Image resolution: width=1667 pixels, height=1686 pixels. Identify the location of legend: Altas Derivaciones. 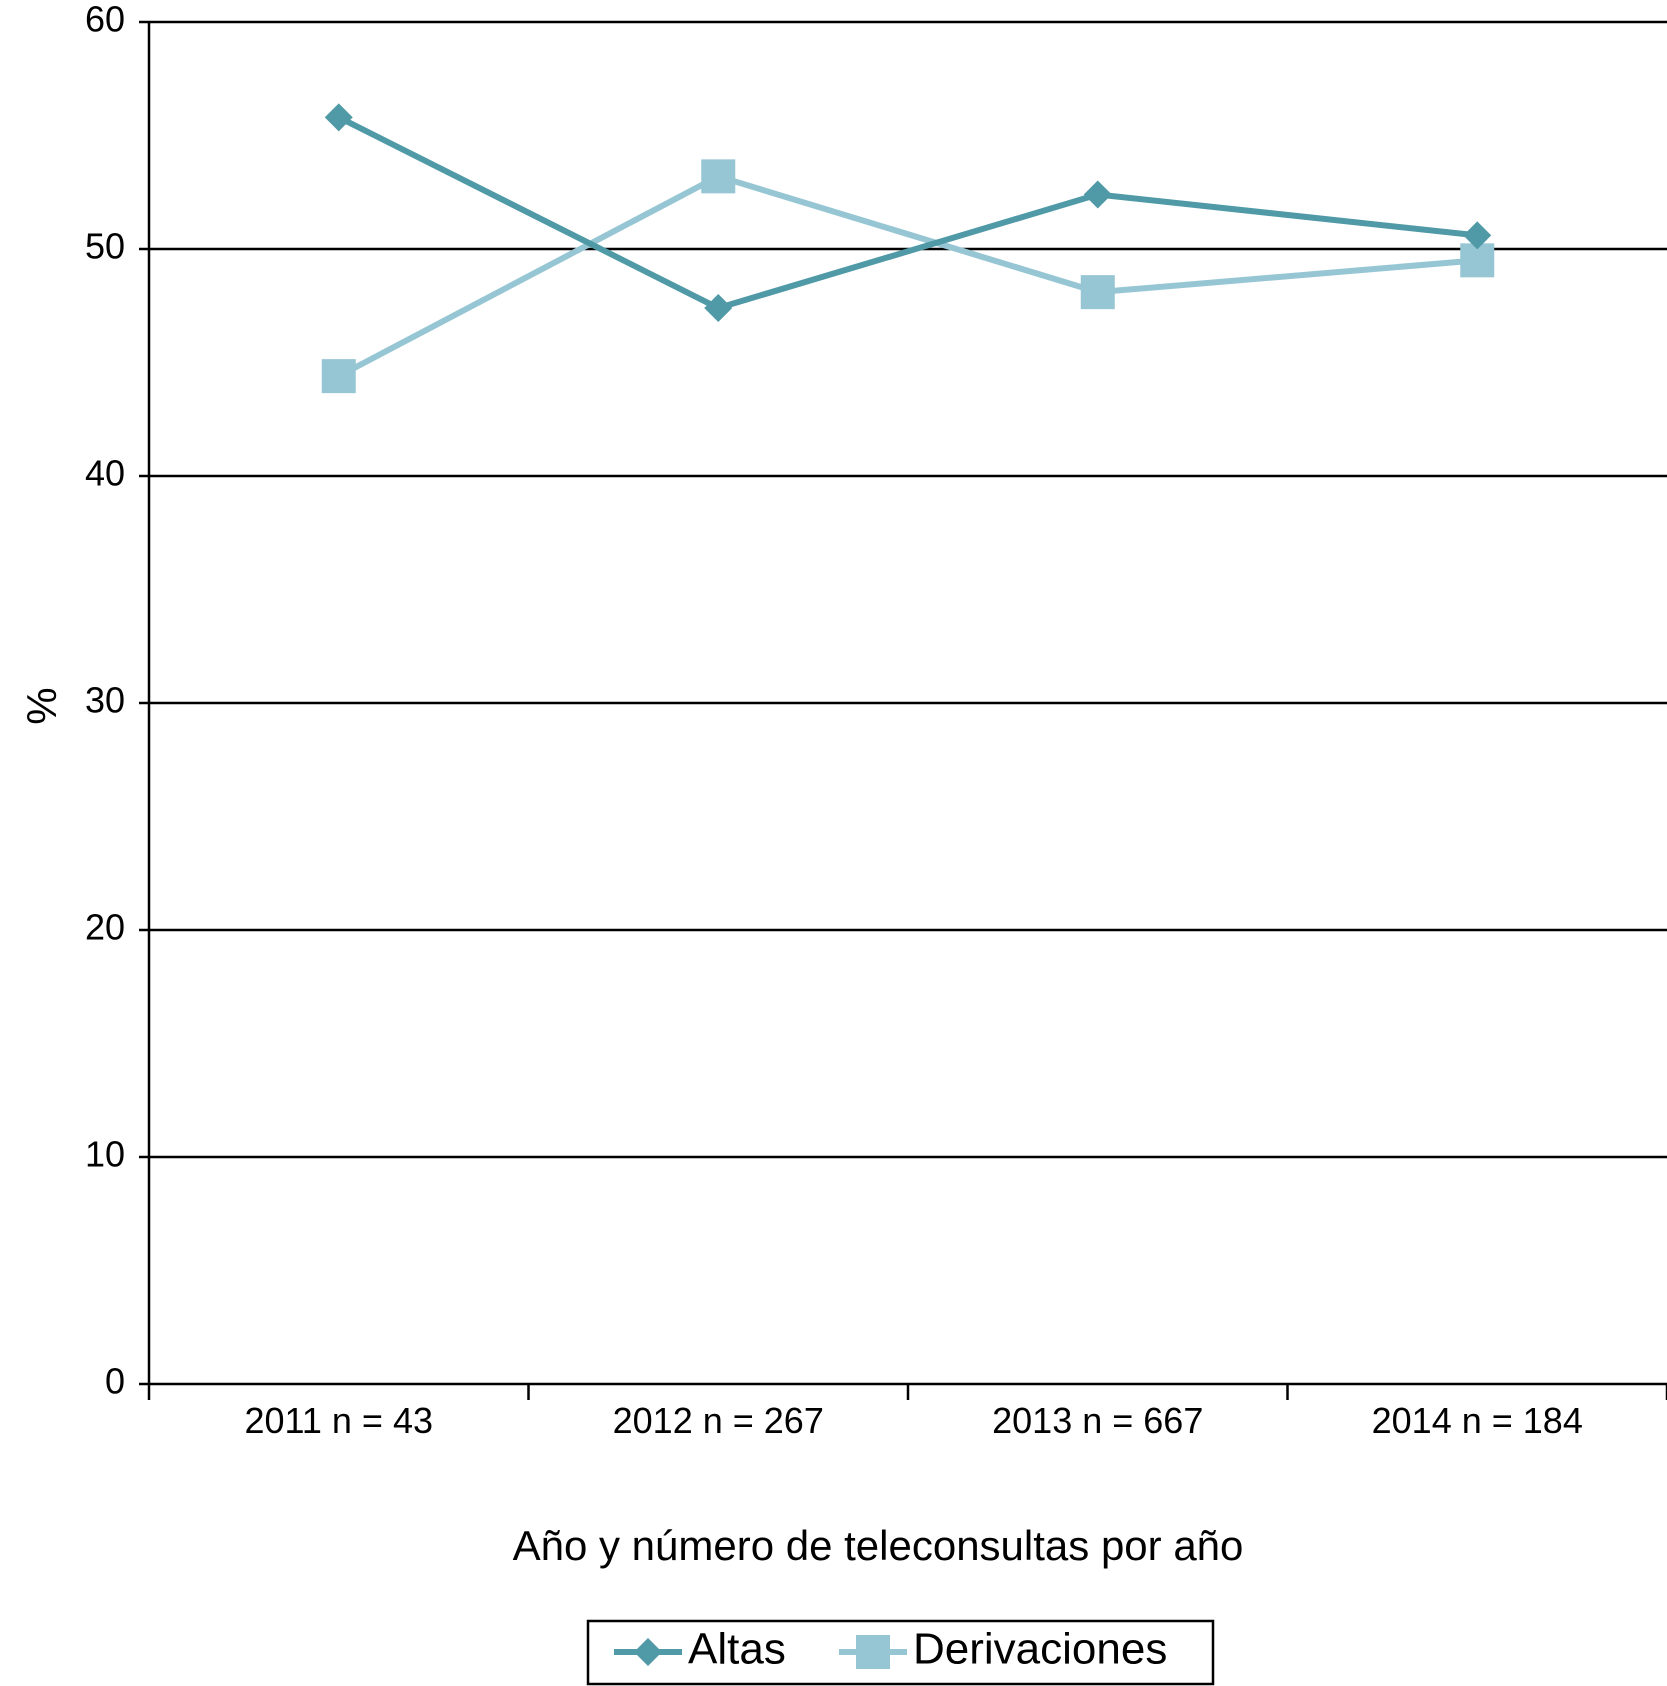
(900, 1652).